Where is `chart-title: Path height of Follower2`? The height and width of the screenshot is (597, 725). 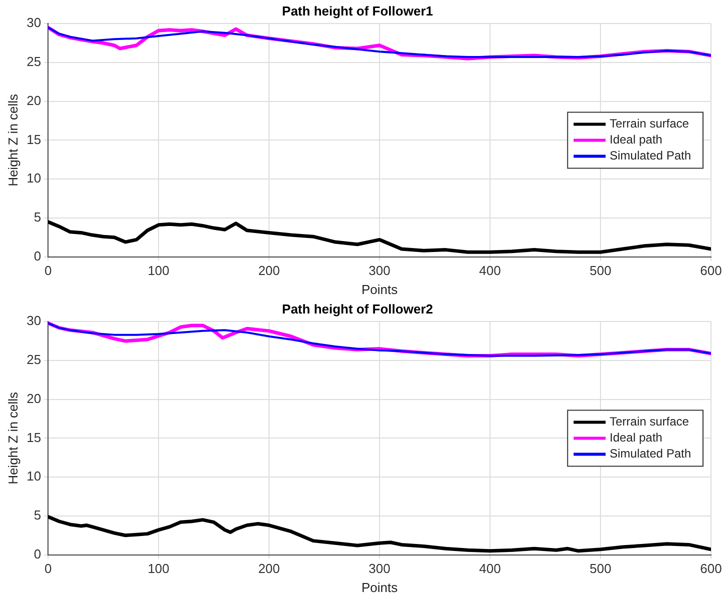 chart-title: Path height of Follower2 is located at coordinates (357, 308).